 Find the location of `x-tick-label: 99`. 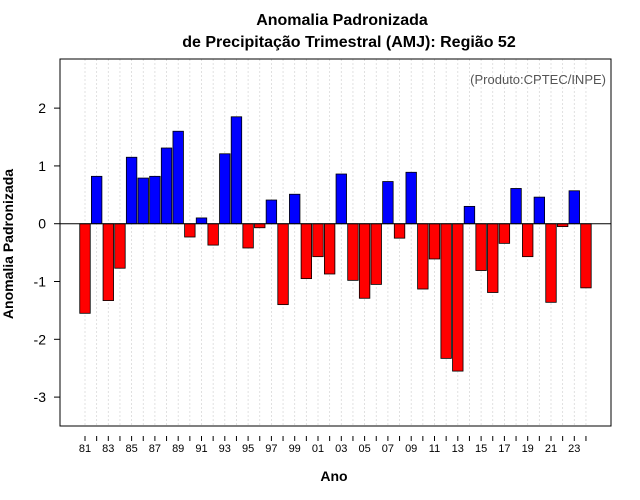

x-tick-label: 99 is located at coordinates (295, 449).